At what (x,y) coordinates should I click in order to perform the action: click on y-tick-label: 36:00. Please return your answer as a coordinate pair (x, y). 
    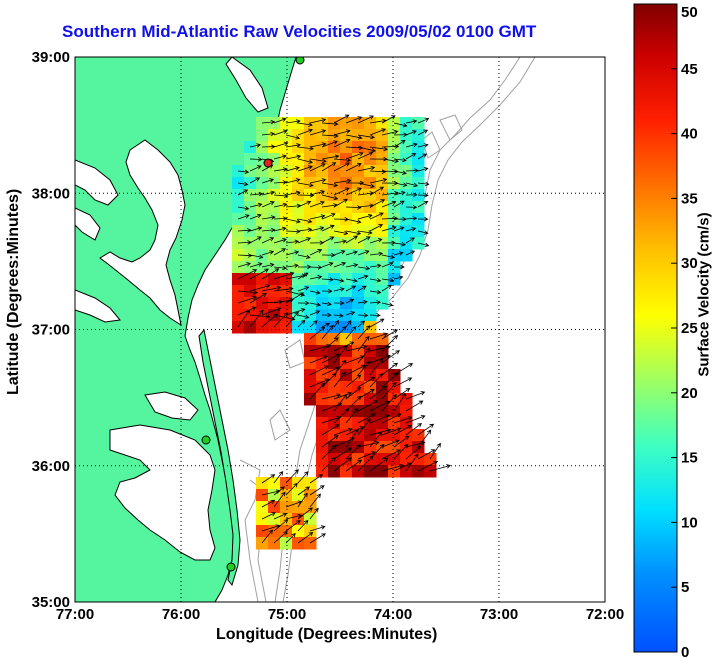
    Looking at the image, I should click on (51, 466).